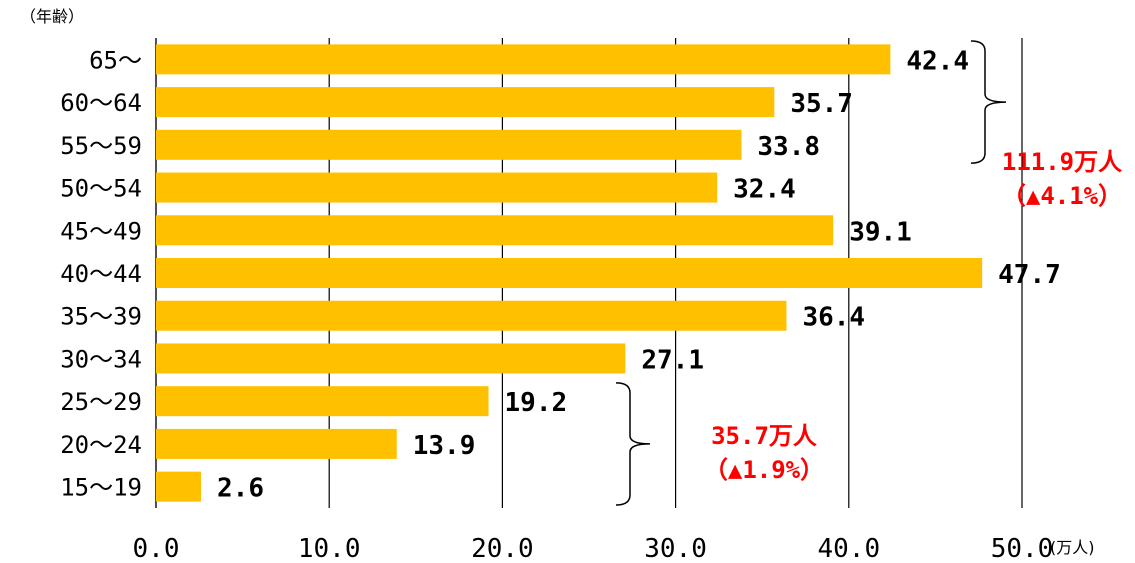 The image size is (1135, 563). I want to click on y-tick-label: 30～34, so click(101, 359).